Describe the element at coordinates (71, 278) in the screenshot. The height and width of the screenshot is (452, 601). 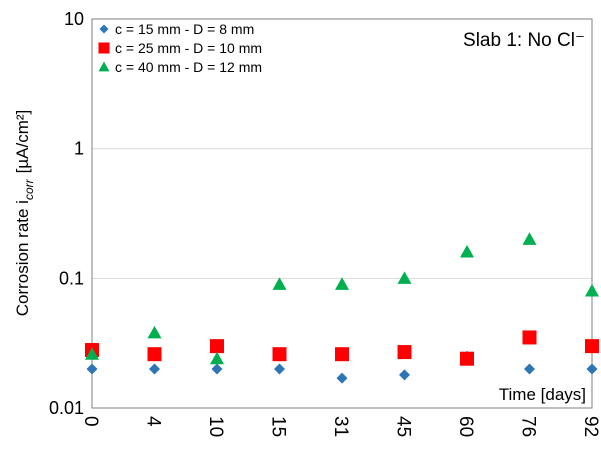
I see `y-tick-label: 0.1` at that location.